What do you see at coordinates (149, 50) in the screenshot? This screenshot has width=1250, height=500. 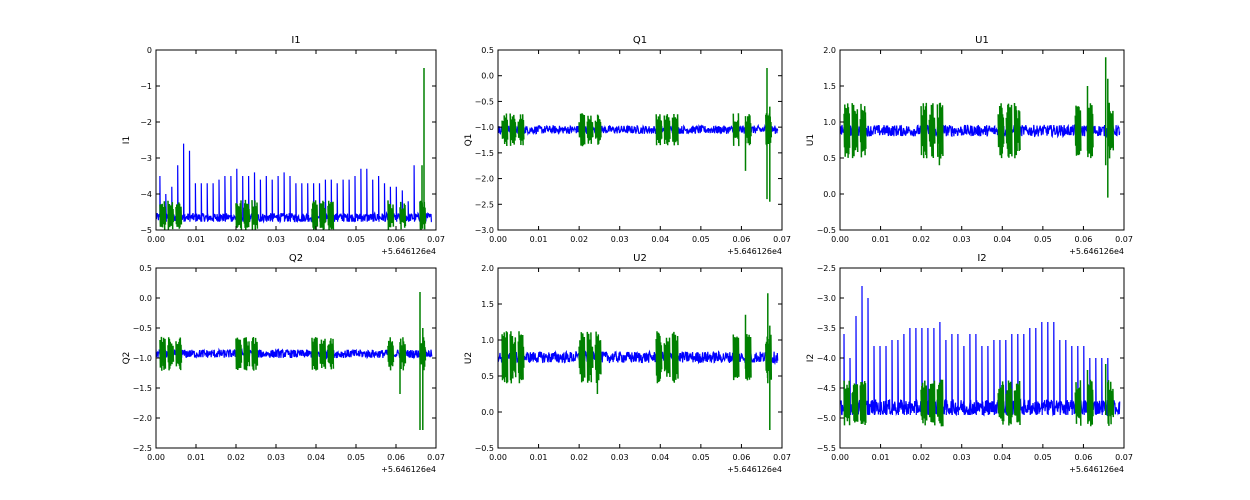 I see `y-tick-label: 0` at bounding box center [149, 50].